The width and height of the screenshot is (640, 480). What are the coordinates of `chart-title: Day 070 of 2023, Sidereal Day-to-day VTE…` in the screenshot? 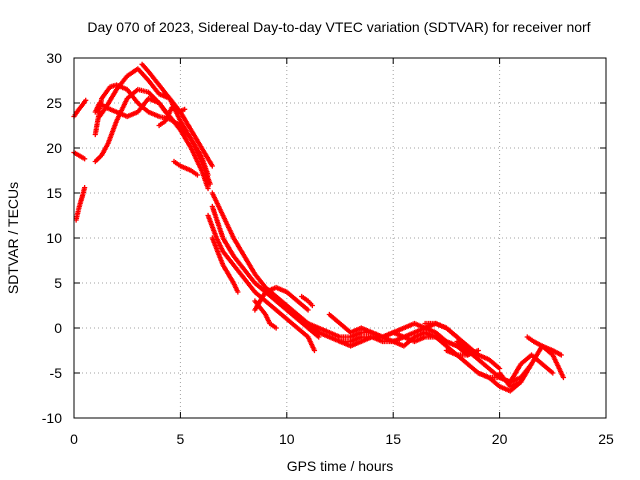 It's located at (338, 27).